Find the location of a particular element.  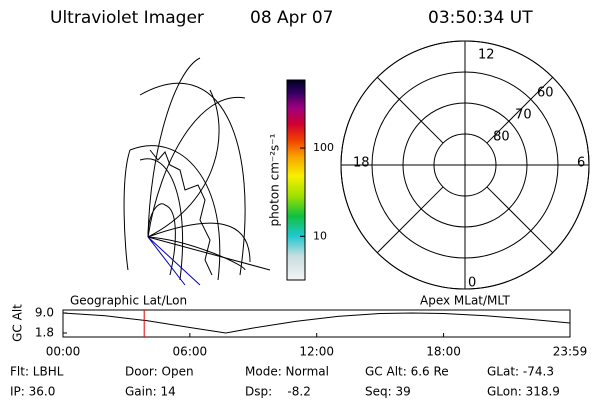

x-tick-label: 23:59 is located at coordinates (570, 352).